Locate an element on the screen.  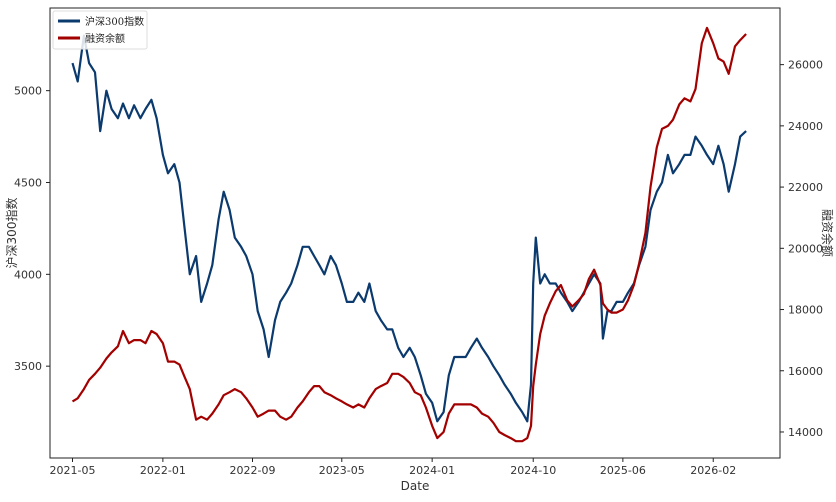
right-tick-label: 24000 is located at coordinates (805, 126).